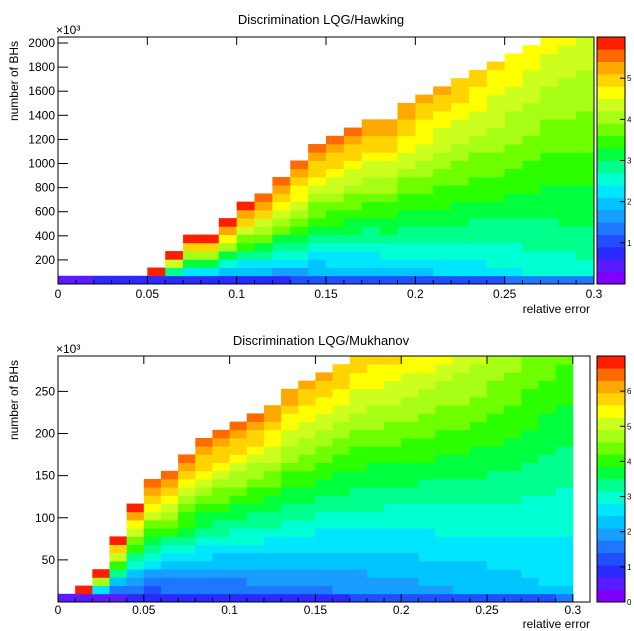 The image size is (634, 631). Describe the element at coordinates (415, 294) in the screenshot. I see `x-tick-label: 0.2` at that location.